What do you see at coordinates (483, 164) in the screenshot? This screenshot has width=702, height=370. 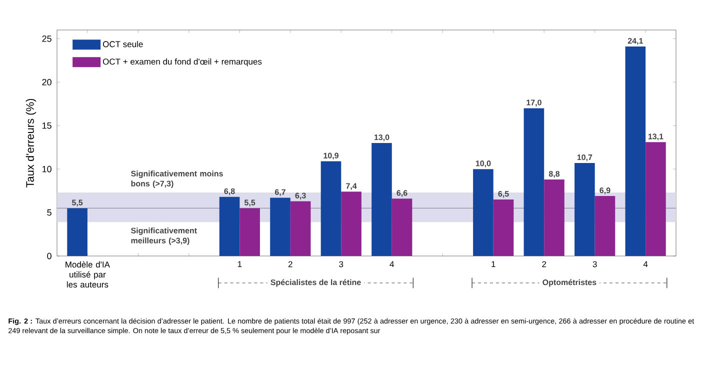 I see `data-label: 10,0` at bounding box center [483, 164].